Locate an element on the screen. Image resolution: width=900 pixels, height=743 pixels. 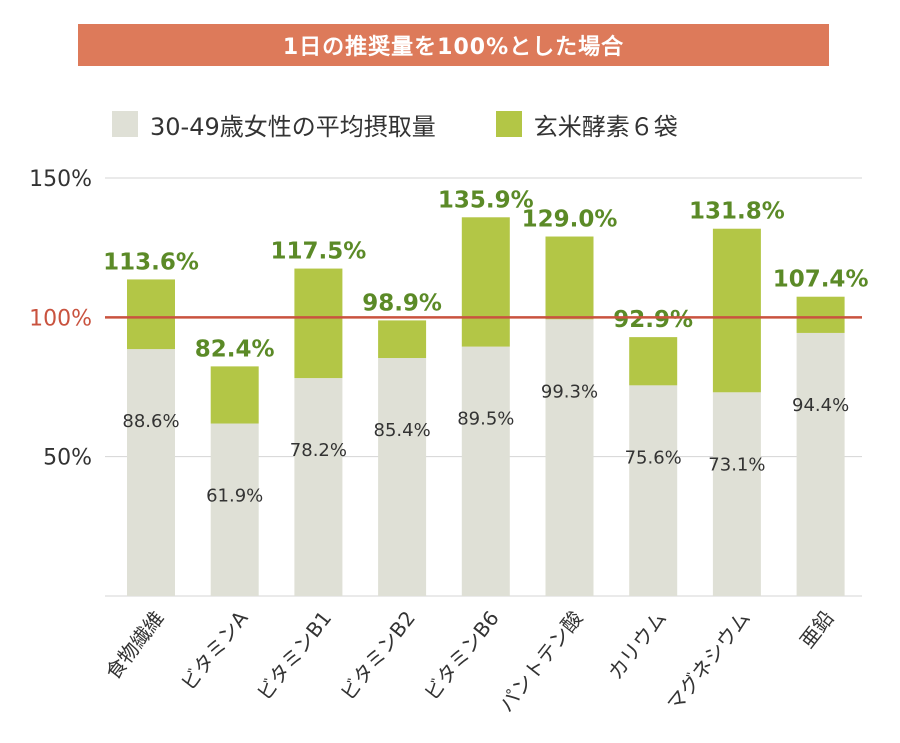
category-label: ビタミンA is located at coordinates (214, 650).